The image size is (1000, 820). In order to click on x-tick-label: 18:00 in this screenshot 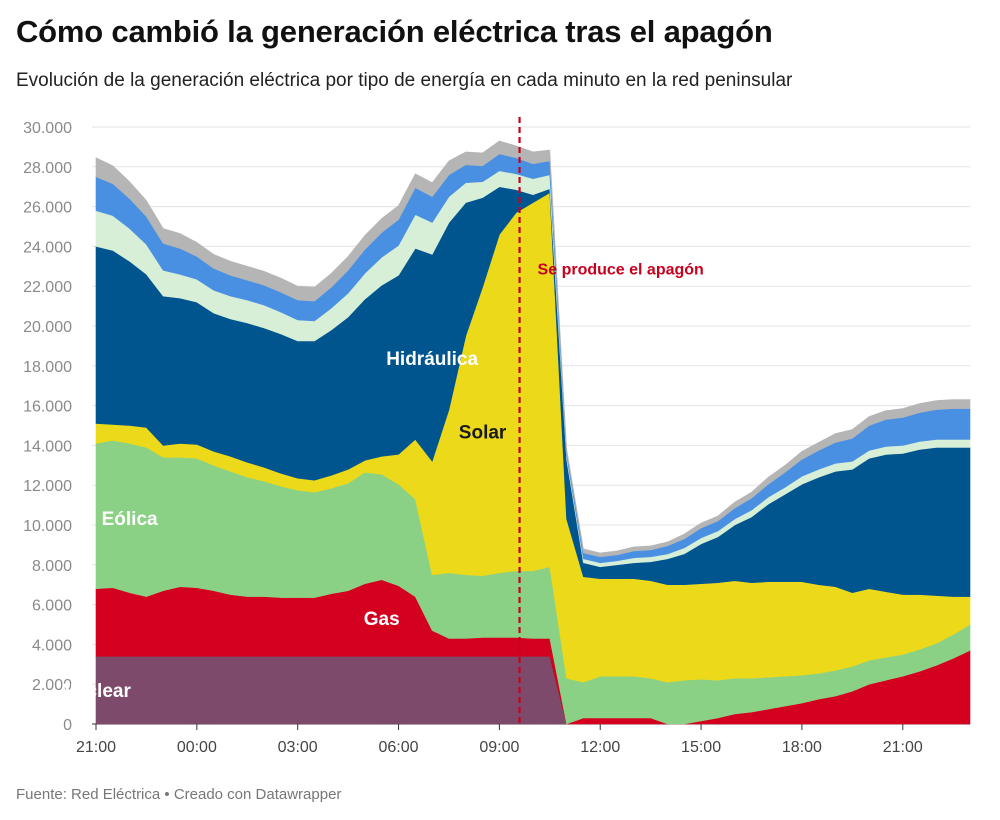, I will do `click(802, 747)`.